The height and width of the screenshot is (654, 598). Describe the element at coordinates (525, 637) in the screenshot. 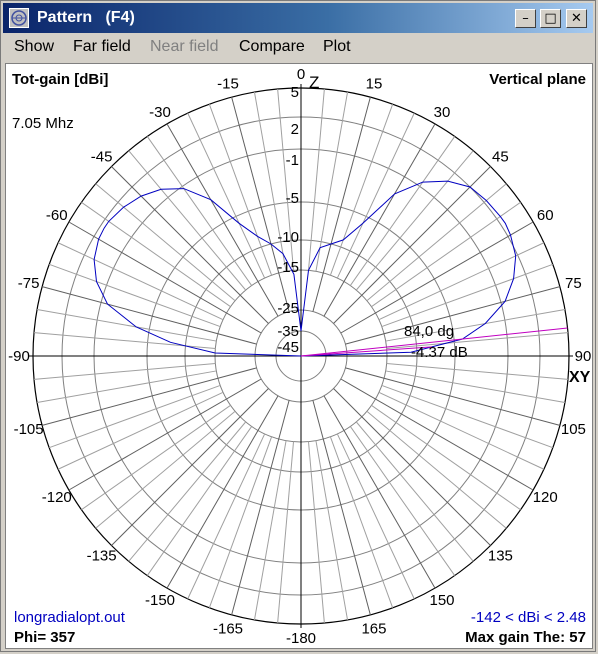

I see `max-gain-label: Max gain The: 57` at that location.